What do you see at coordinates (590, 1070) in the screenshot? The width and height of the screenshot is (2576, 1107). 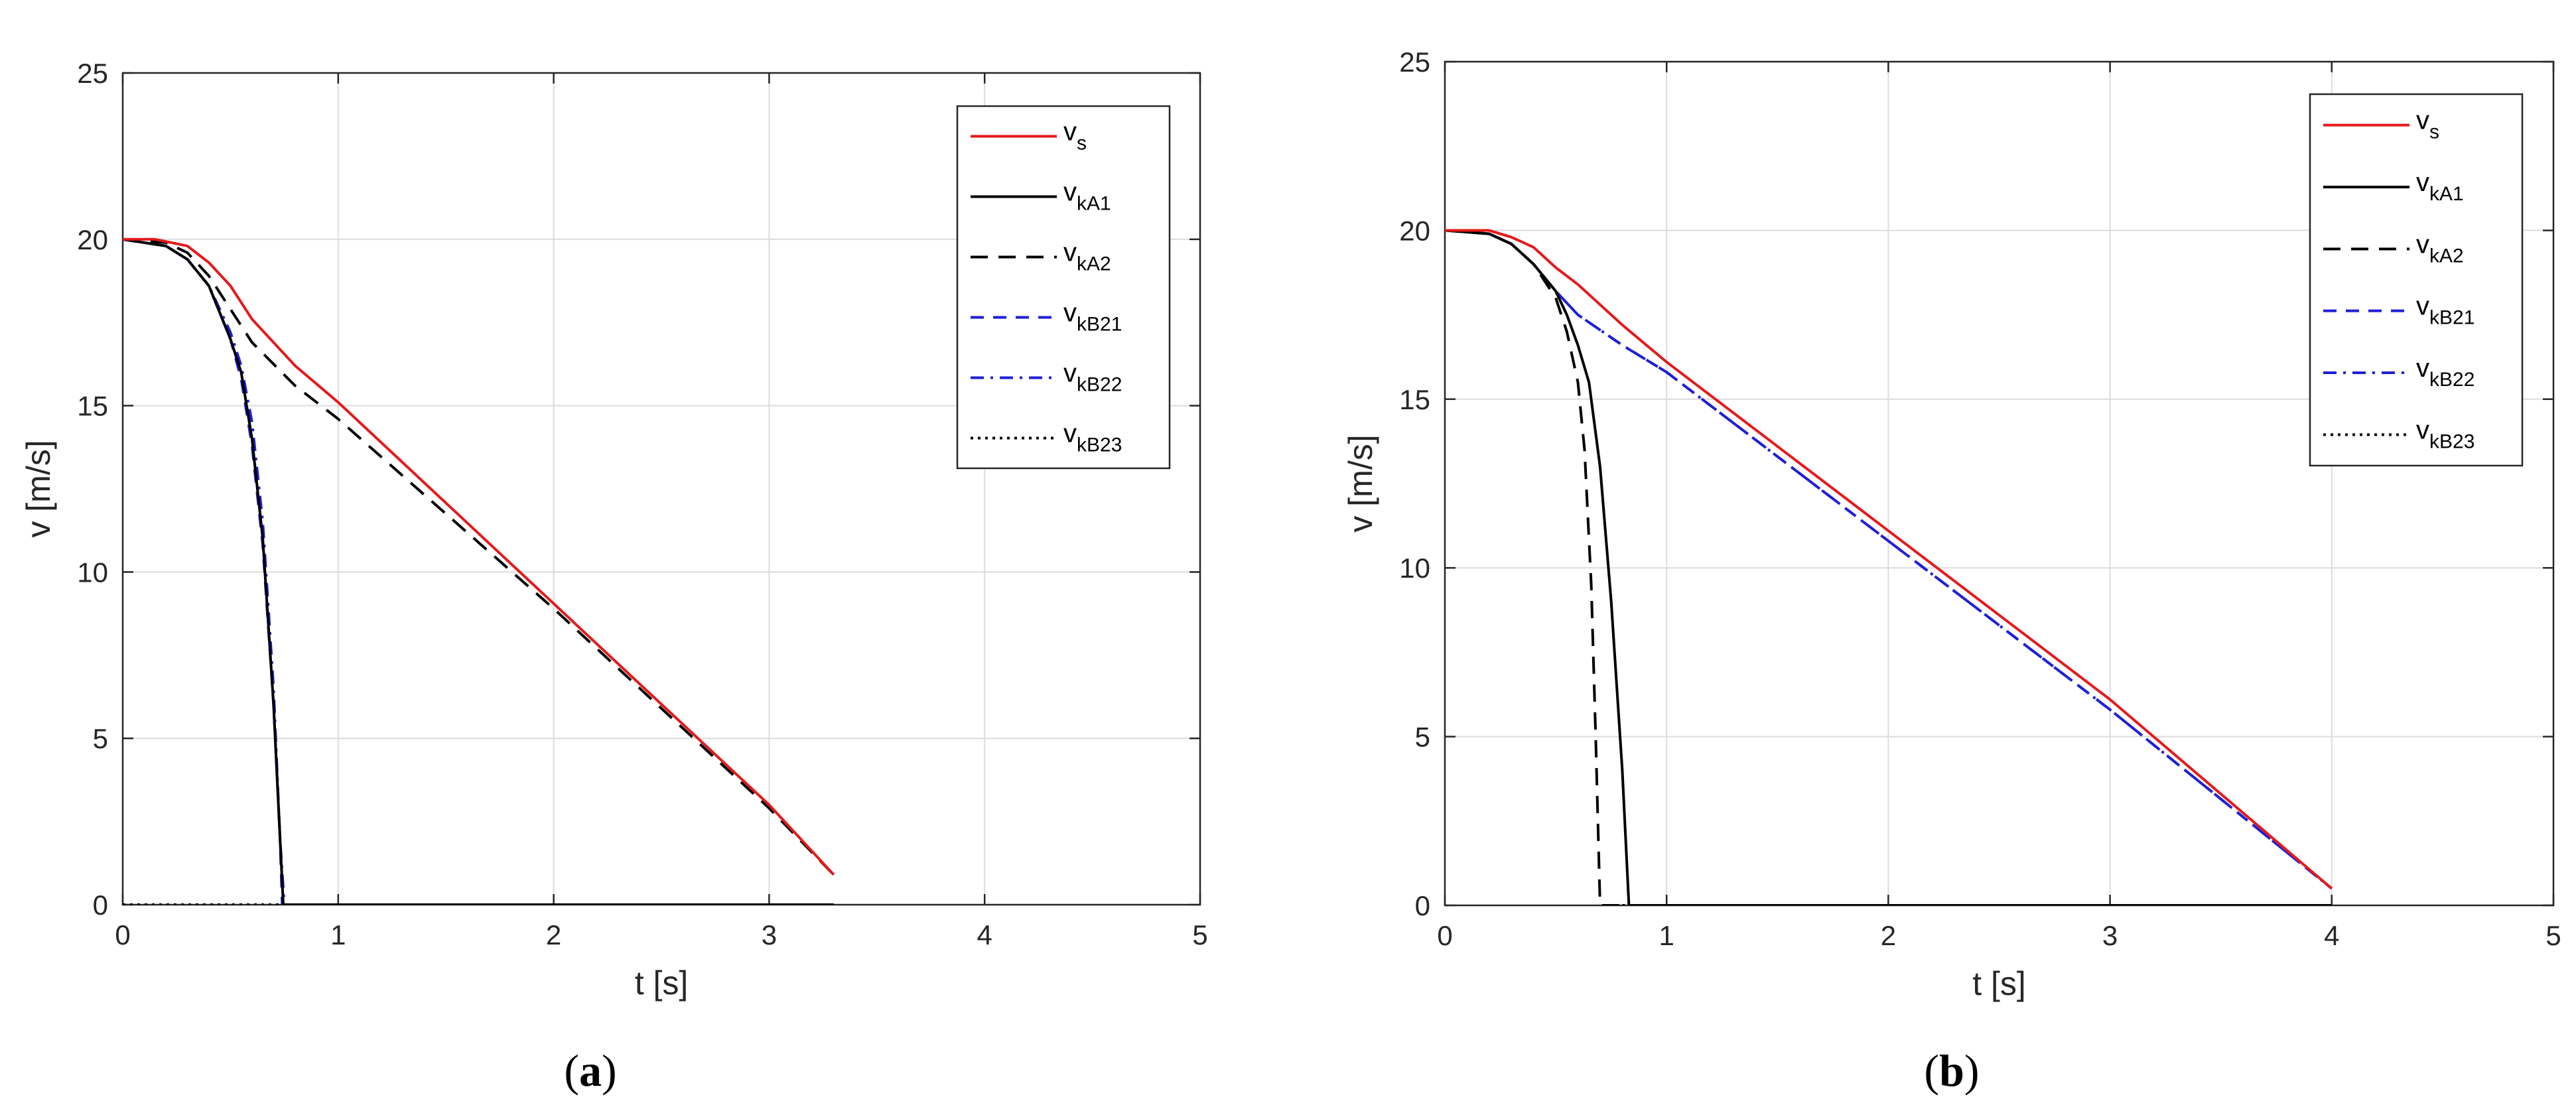 I see `panel-label: (a)` at bounding box center [590, 1070].